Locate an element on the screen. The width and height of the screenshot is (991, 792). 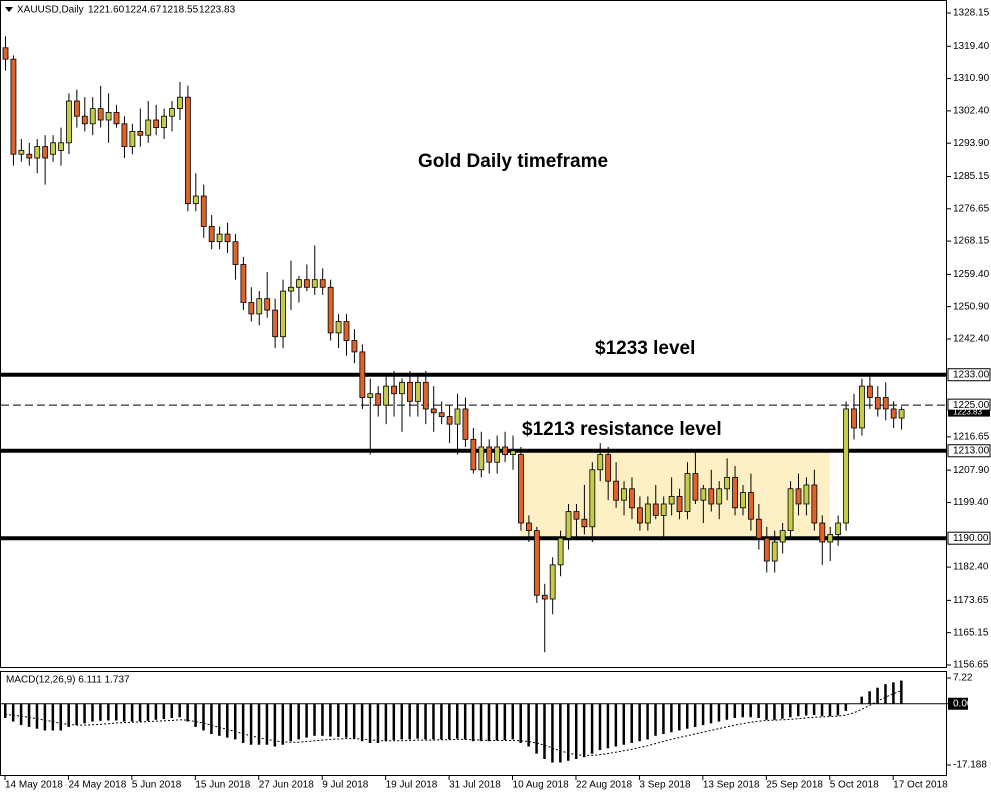
y-tick-label: 1250.90 is located at coordinates (971, 306).